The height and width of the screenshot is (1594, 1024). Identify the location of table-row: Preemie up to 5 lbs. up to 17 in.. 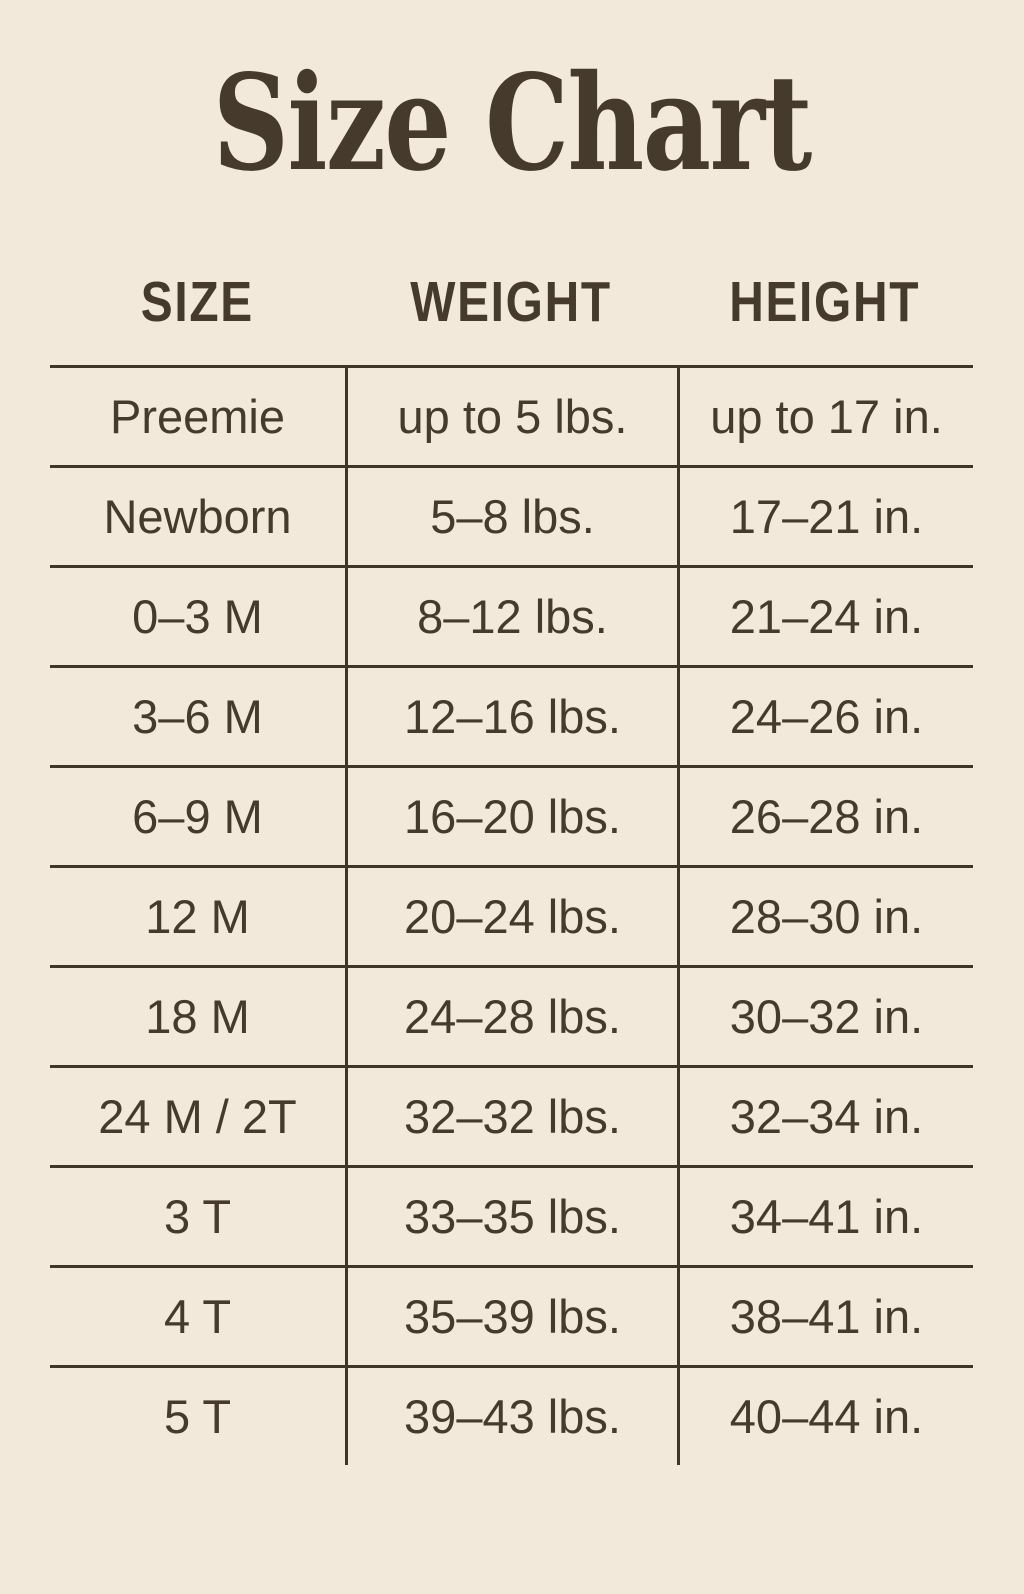
(511, 415).